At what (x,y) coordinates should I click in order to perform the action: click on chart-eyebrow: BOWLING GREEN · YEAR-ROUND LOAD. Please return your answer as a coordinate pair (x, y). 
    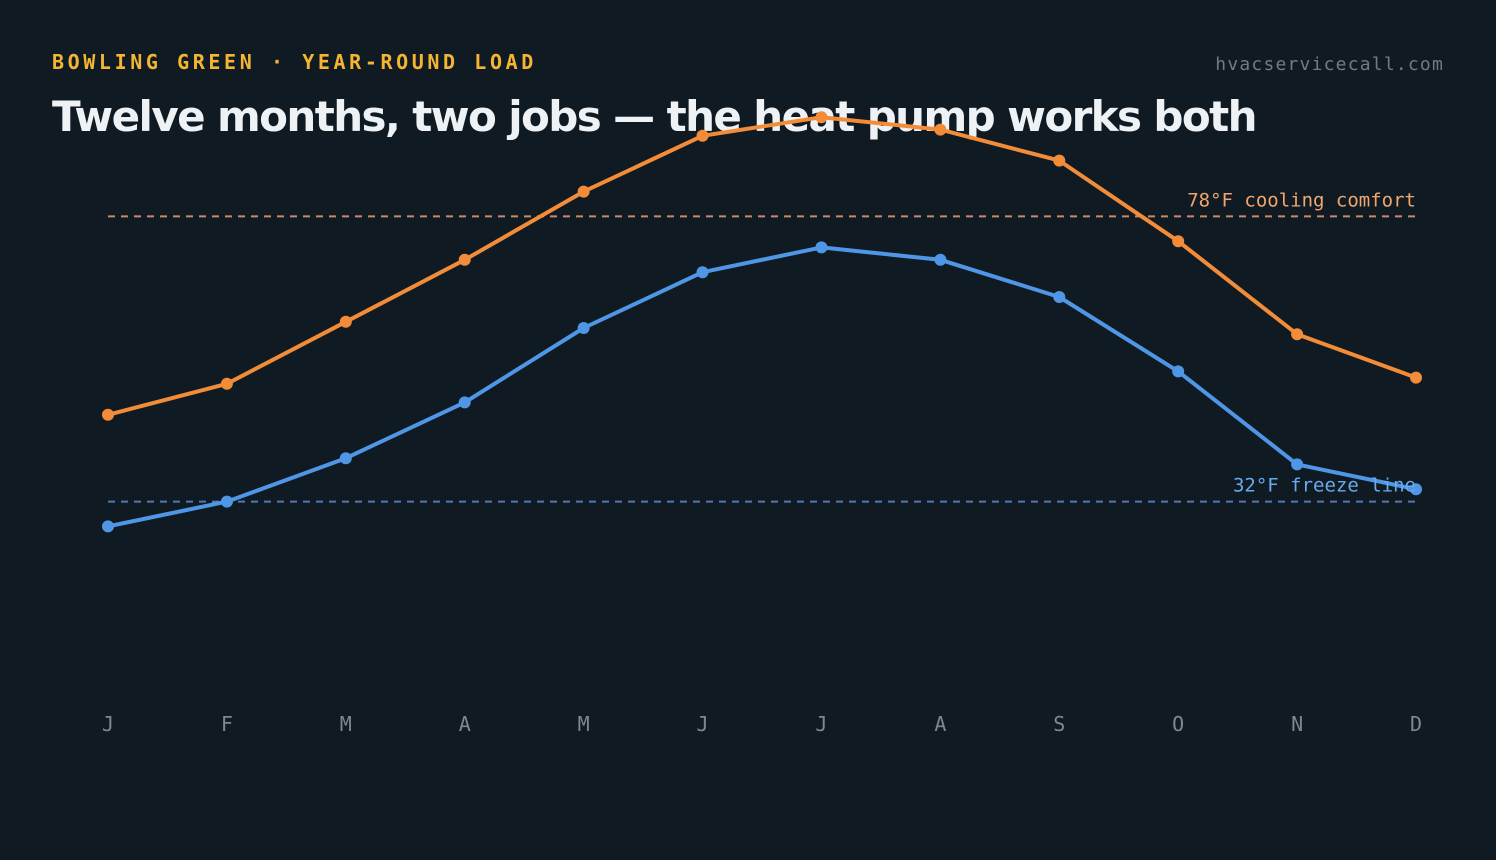
    Looking at the image, I should click on (294, 62).